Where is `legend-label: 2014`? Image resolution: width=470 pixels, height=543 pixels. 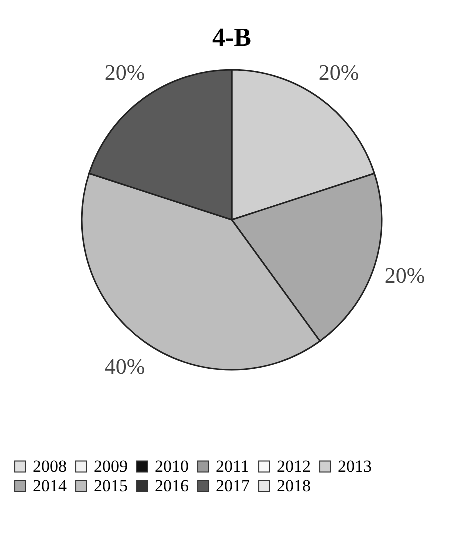
legend-label: 2014 is located at coordinates (50, 486).